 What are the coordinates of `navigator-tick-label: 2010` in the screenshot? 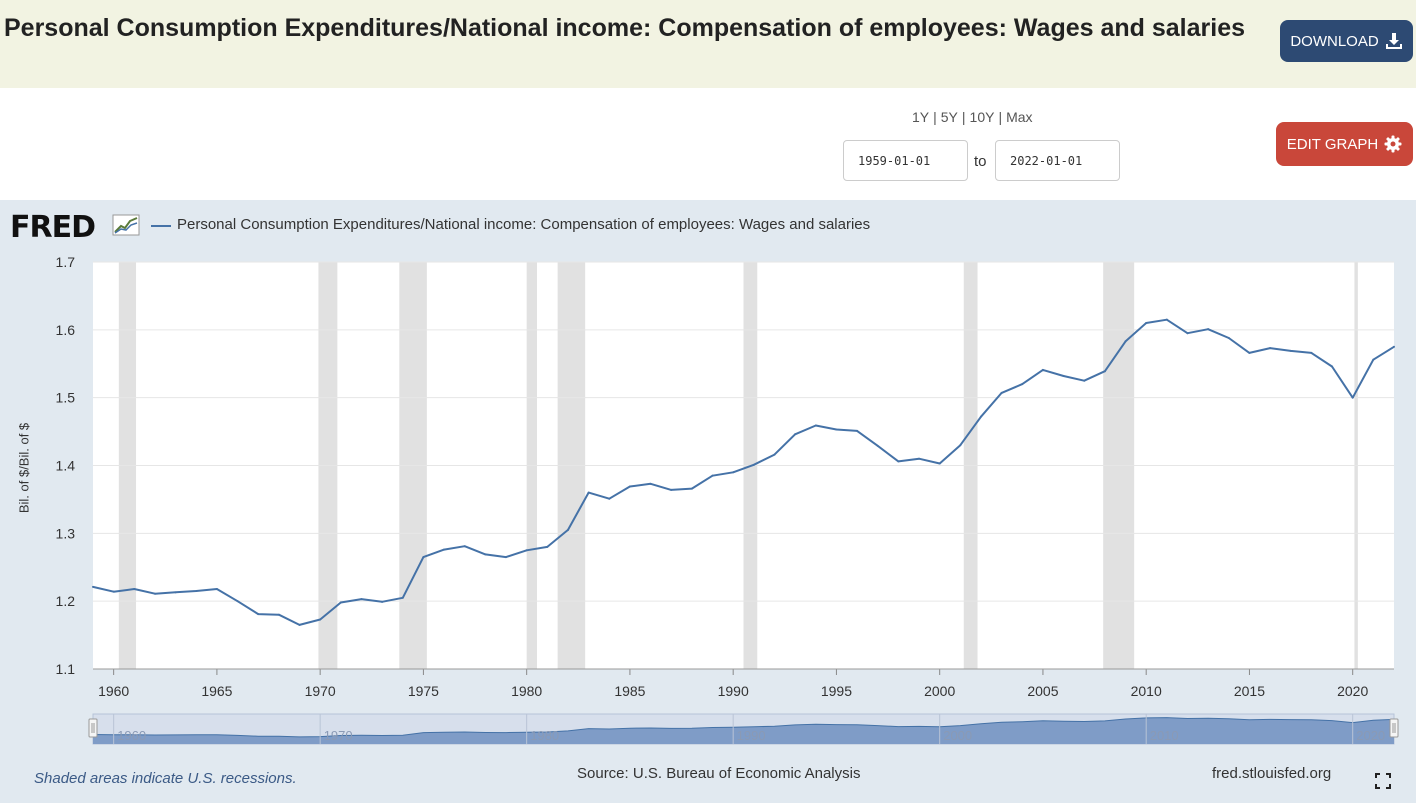 It's located at (1164, 735).